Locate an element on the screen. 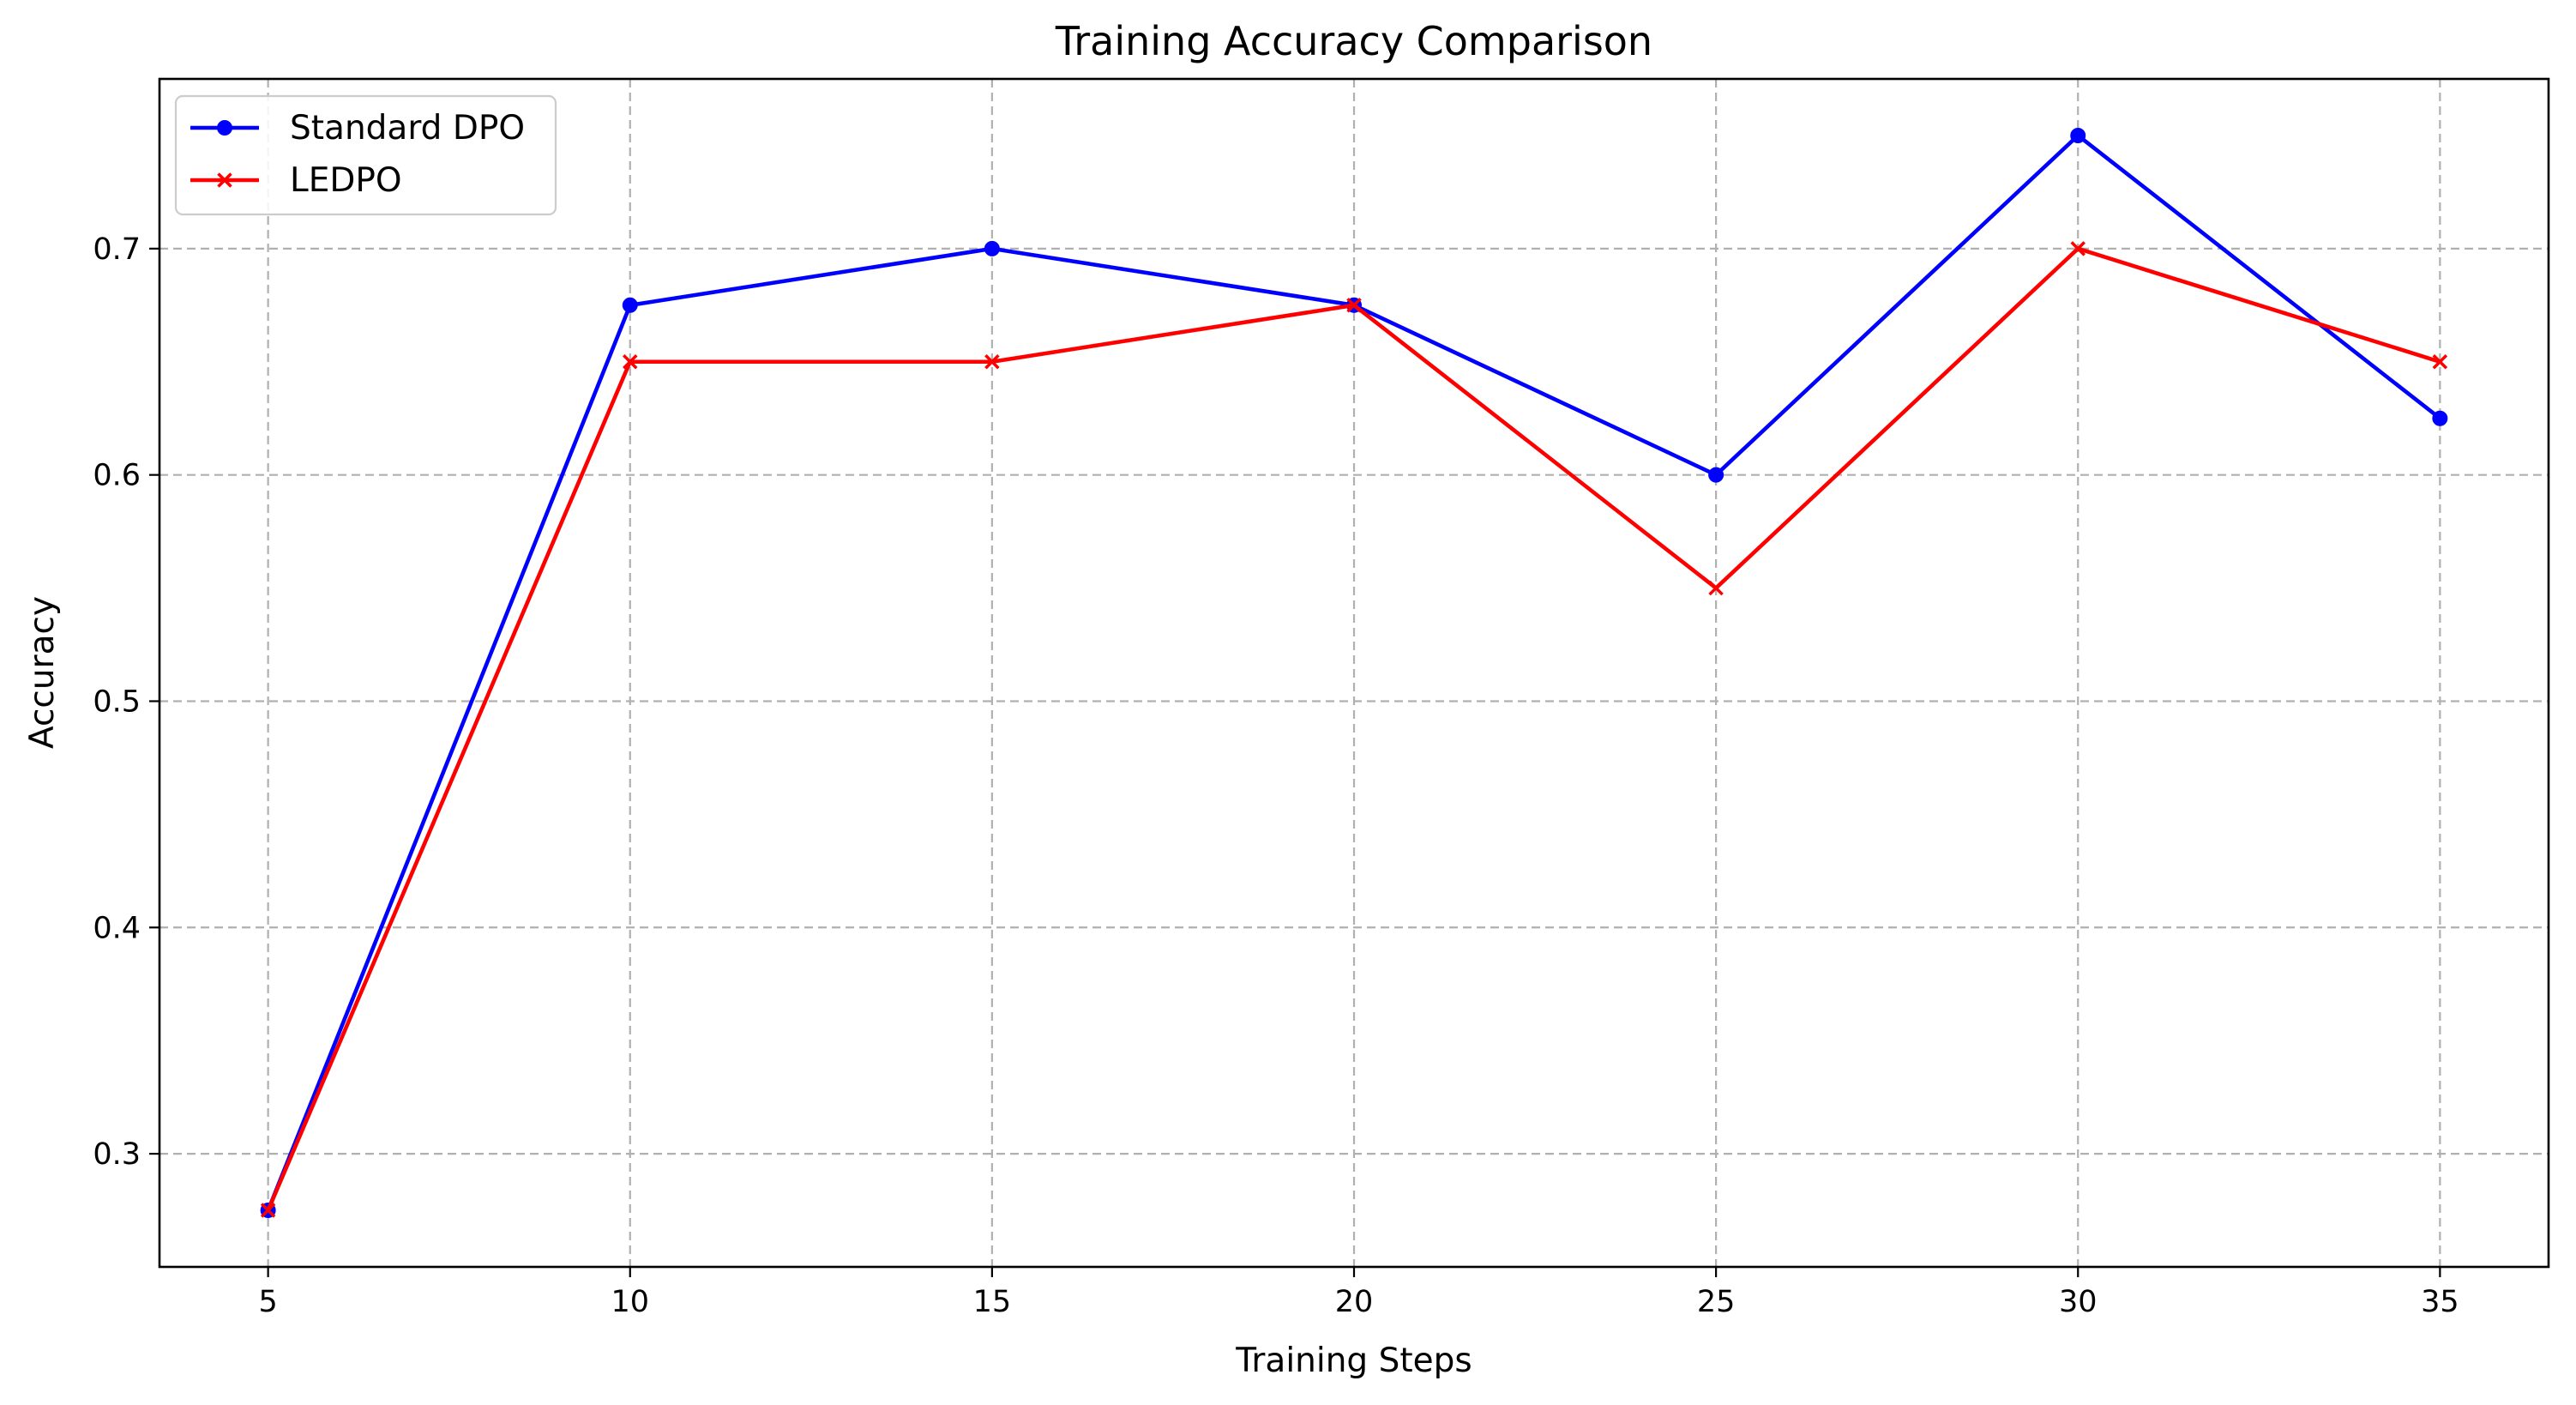 The height and width of the screenshot is (1405, 2576). legend-label-standard-dpo: Standard DPO is located at coordinates (407, 128).